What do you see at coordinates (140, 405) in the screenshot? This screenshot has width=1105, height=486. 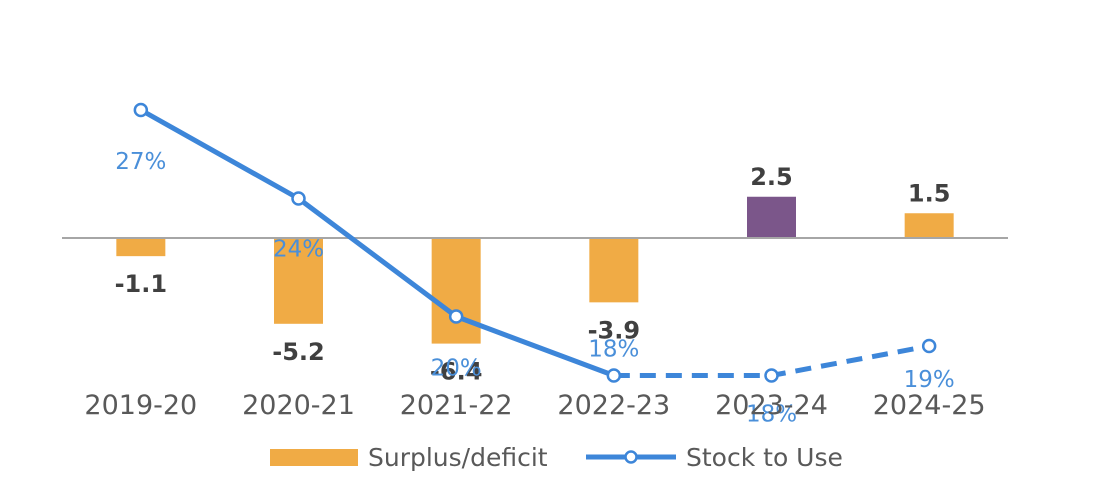 I see `category-label: 2019-20` at bounding box center [140, 405].